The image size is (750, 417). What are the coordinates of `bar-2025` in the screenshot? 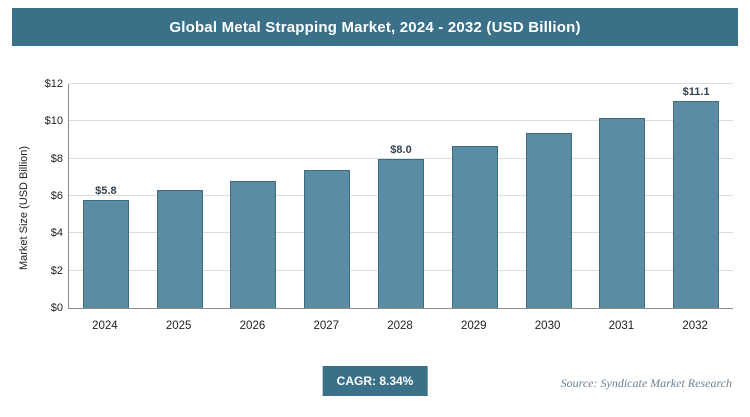 It's located at (179, 249).